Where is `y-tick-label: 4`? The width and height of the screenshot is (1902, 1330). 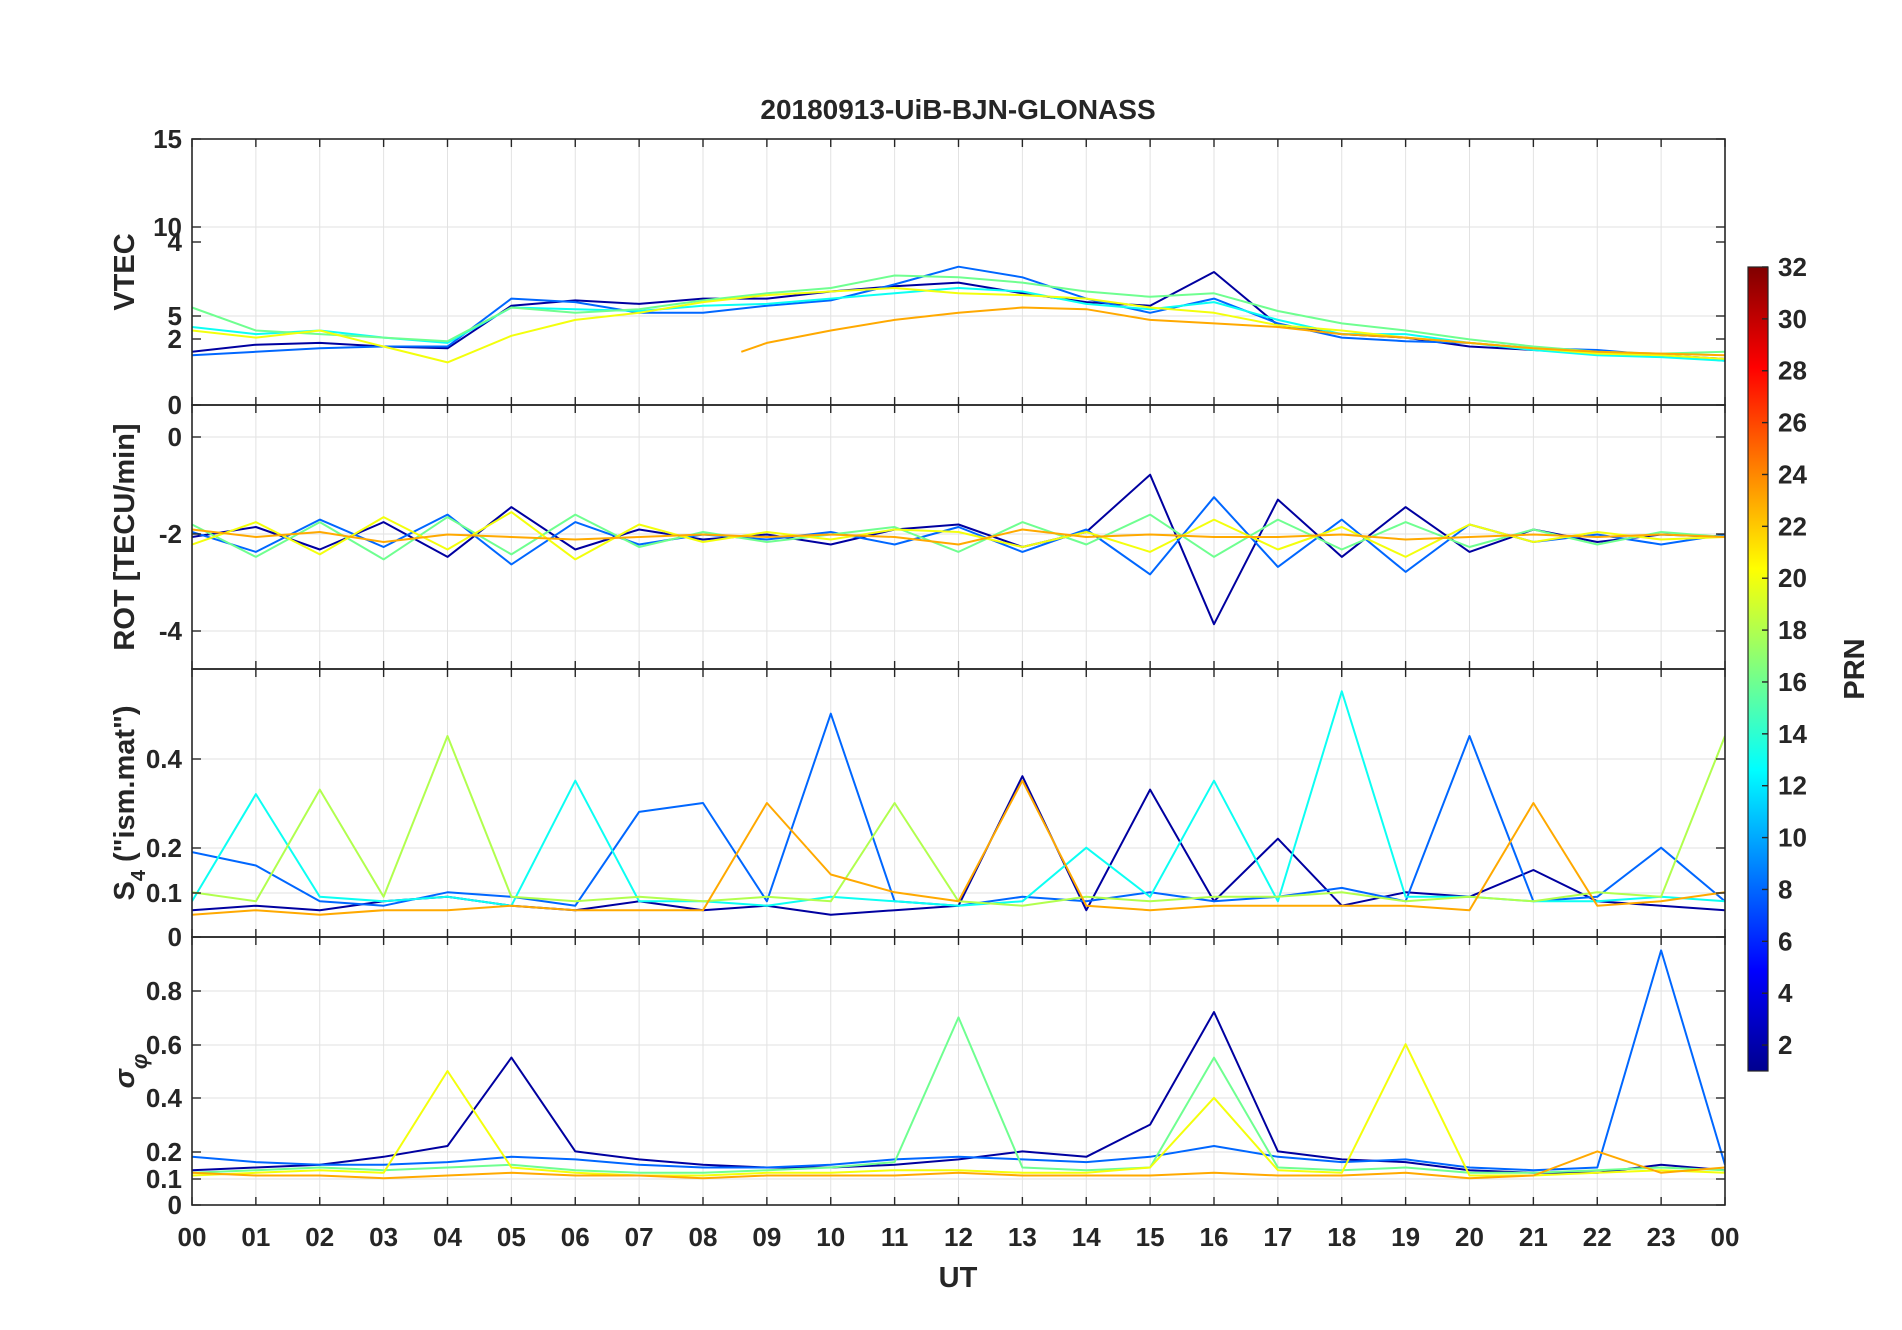
y-tick-label: 4 is located at coordinates (175, 242).